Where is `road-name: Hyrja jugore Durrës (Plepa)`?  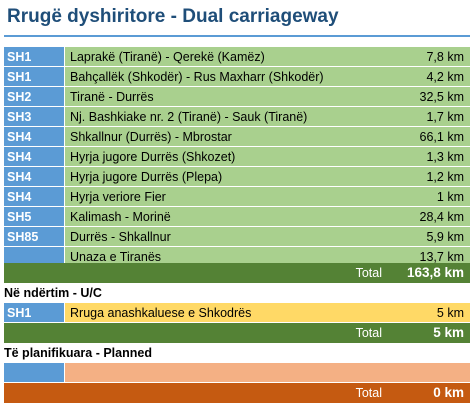 road-name: Hyrja jugore Durrës (Plepa) is located at coordinates (146, 177).